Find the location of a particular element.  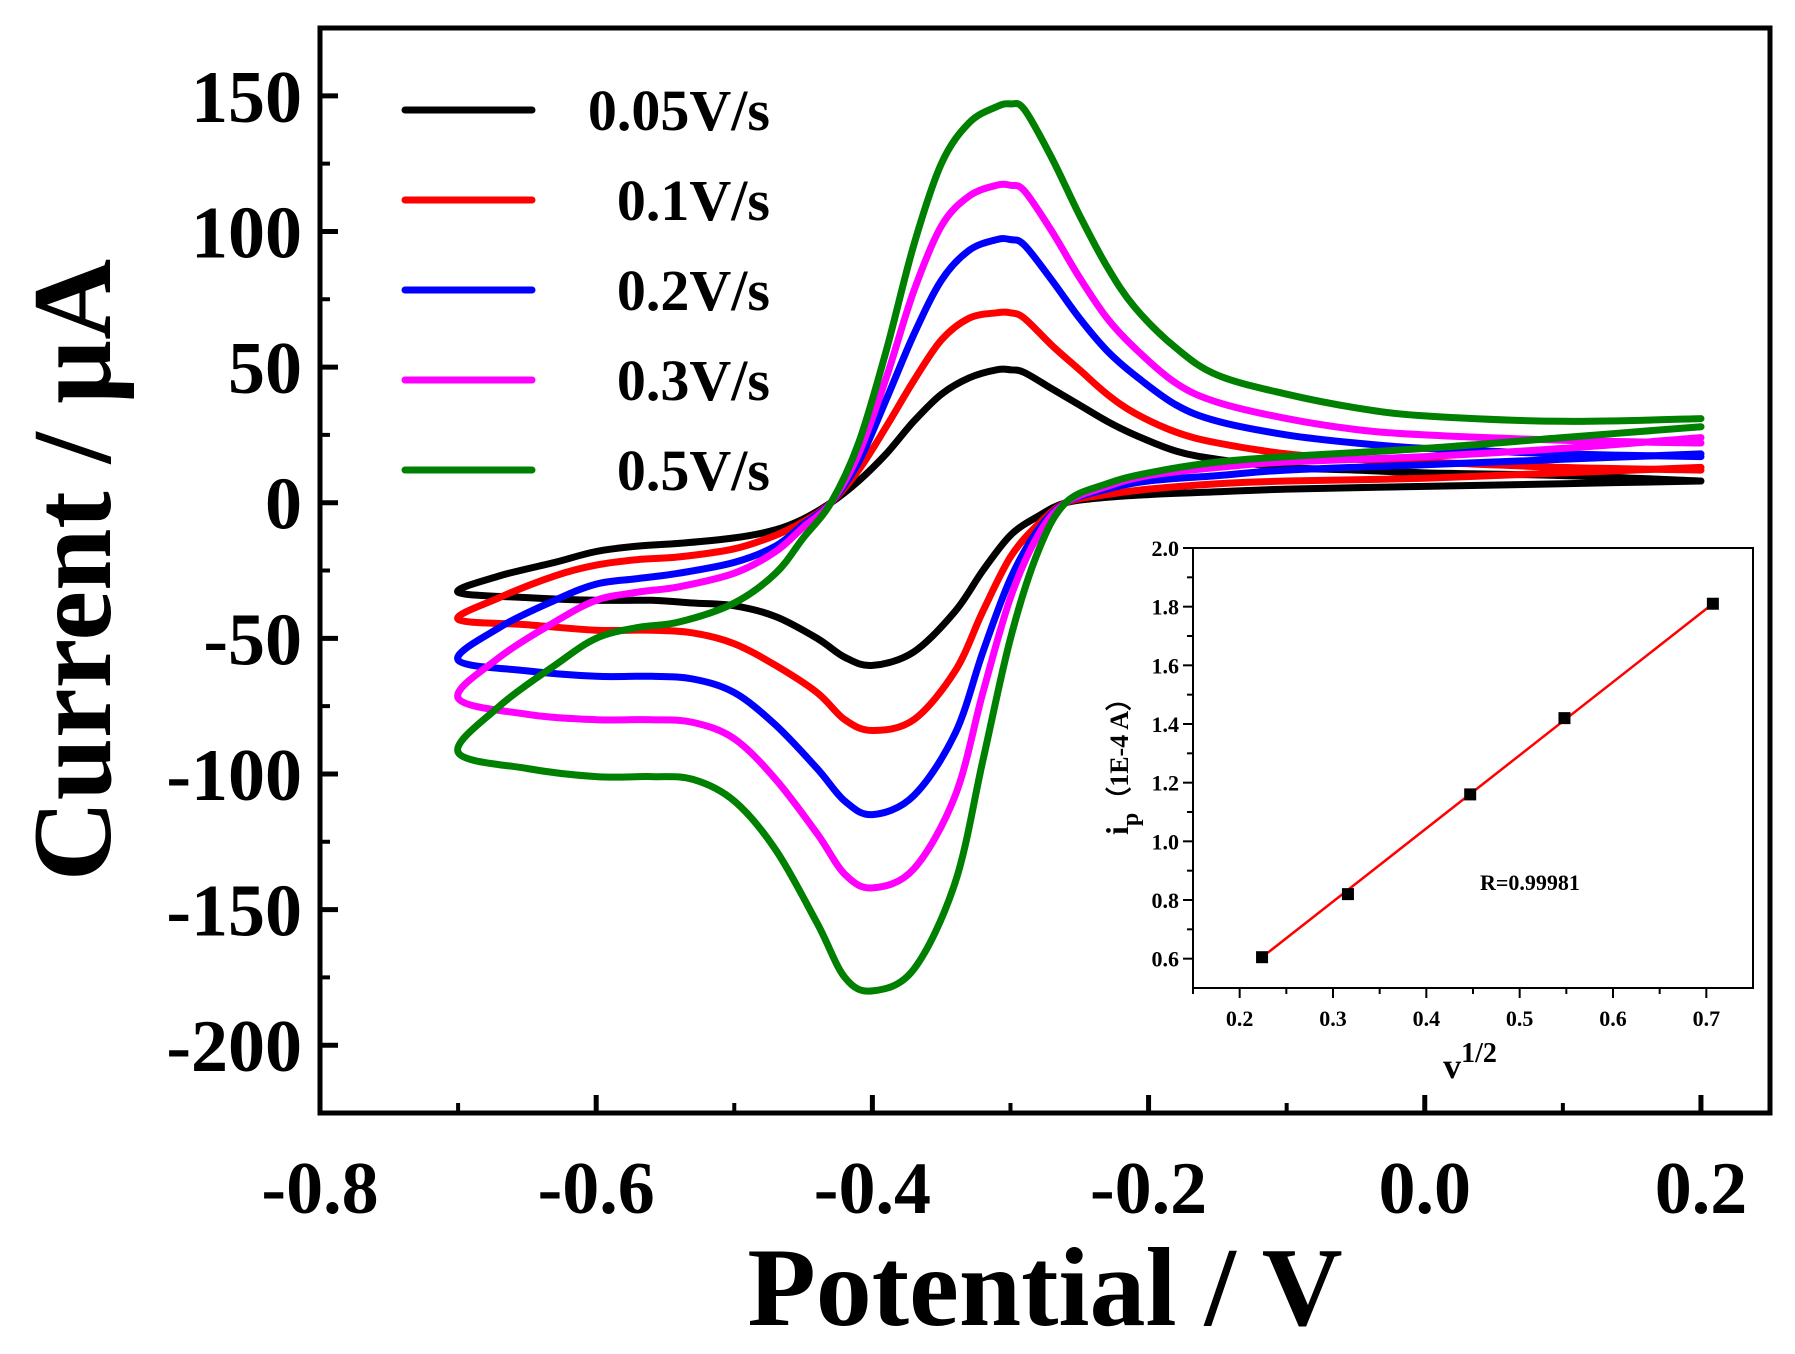

inset-x-tick-label: 0.2 is located at coordinates (1240, 1018).